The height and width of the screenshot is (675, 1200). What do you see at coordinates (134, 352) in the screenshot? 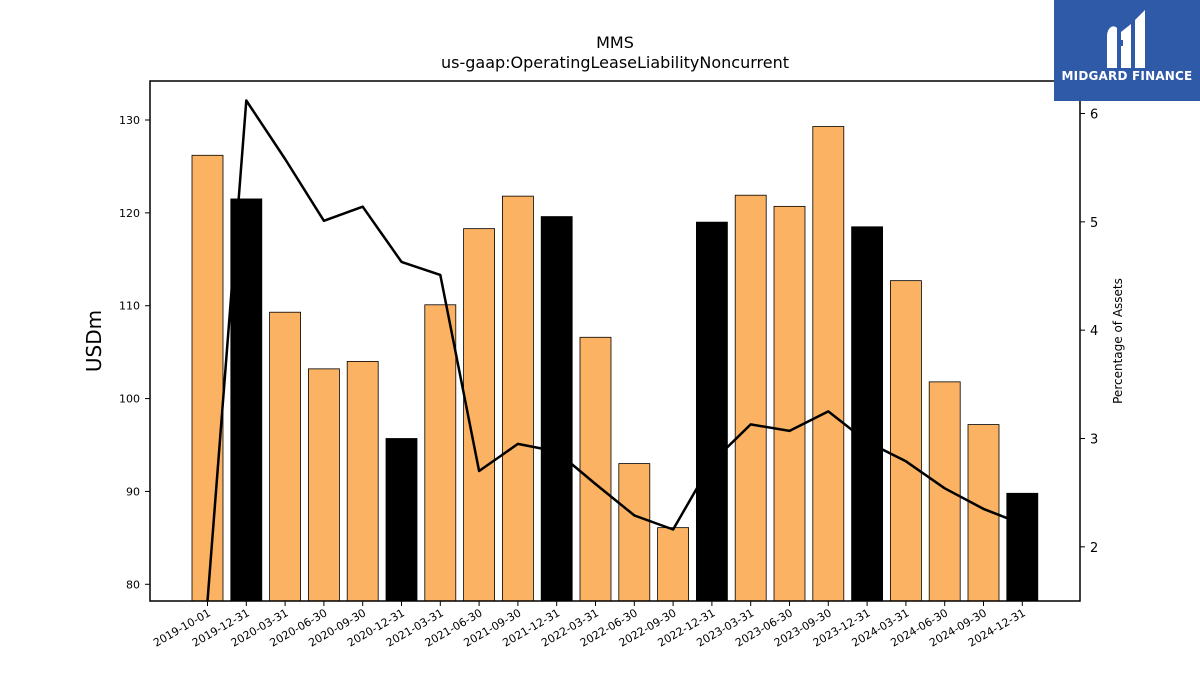
I see `y-axis: 80 90 100 110 120 130` at bounding box center [134, 352].